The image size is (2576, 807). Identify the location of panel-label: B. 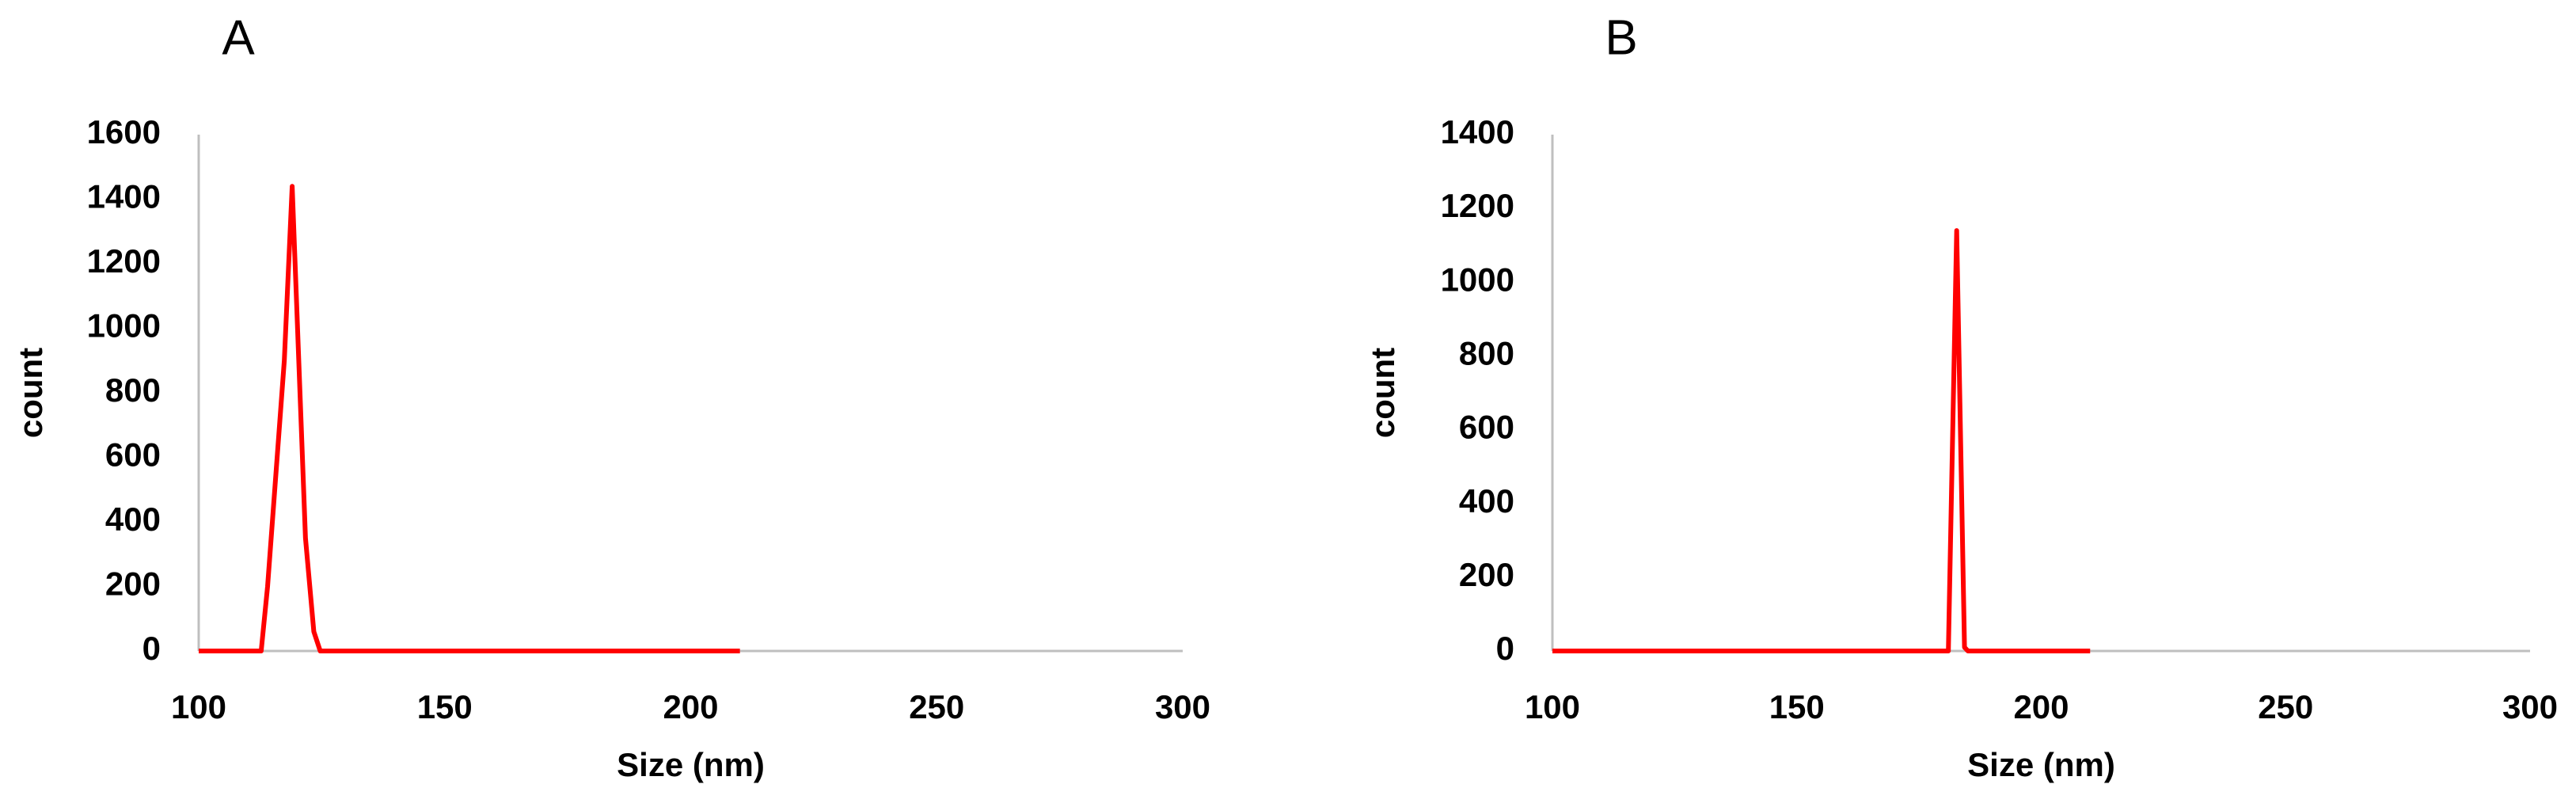
(1621, 38).